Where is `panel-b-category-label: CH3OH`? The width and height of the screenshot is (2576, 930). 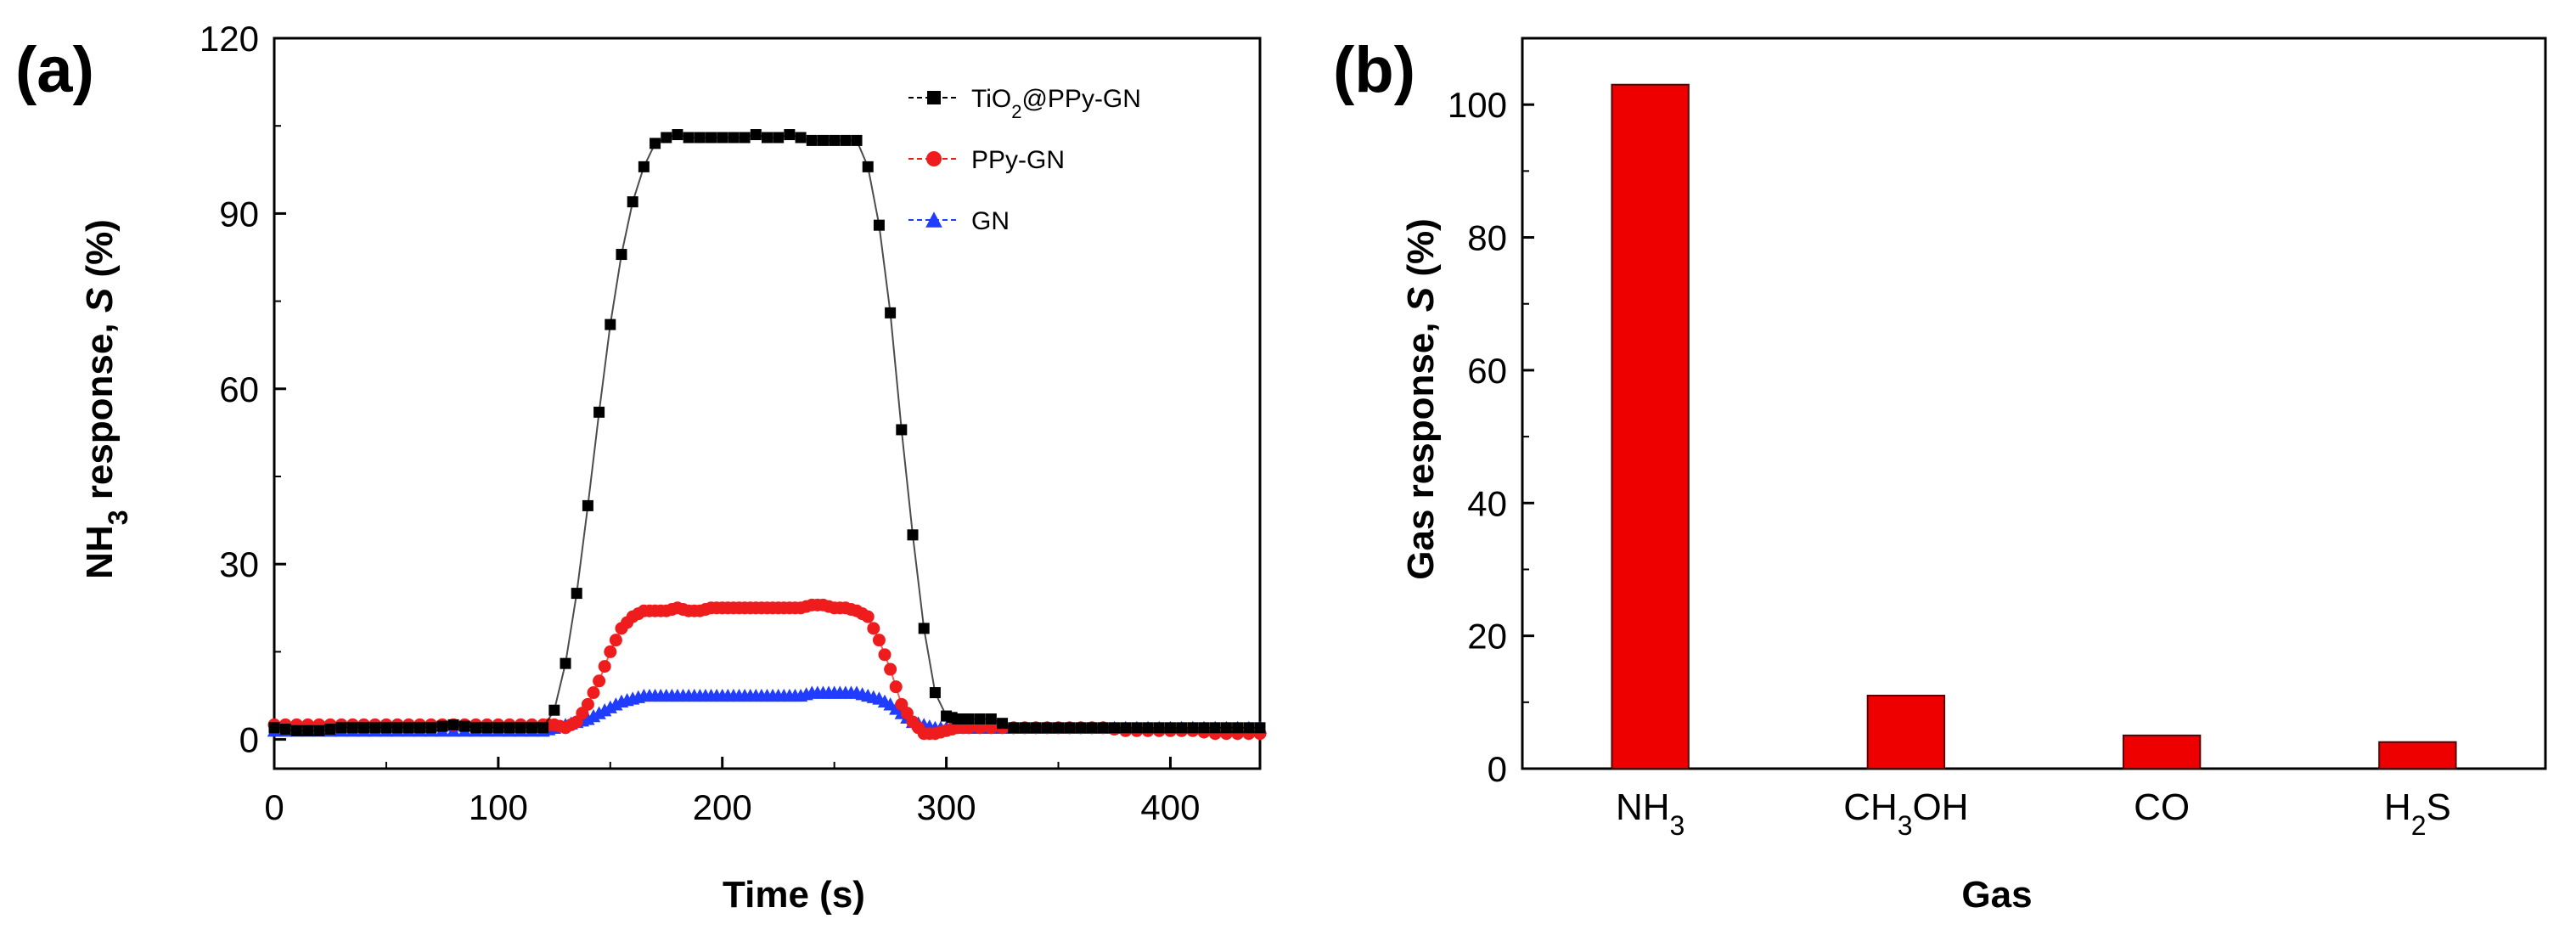
panel-b-category-label: CH3OH is located at coordinates (1905, 813).